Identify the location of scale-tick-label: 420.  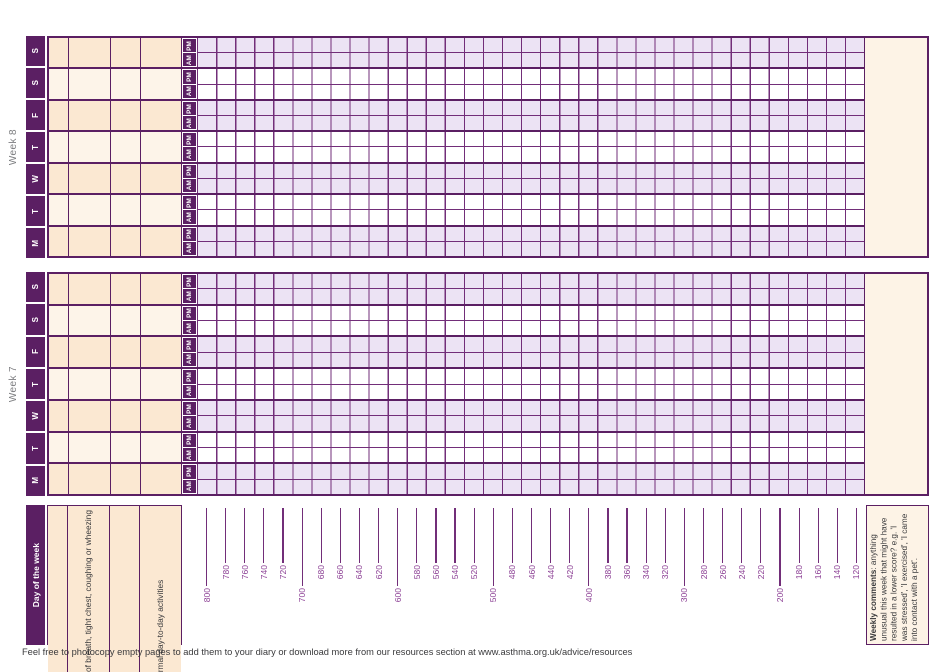
(569, 572).